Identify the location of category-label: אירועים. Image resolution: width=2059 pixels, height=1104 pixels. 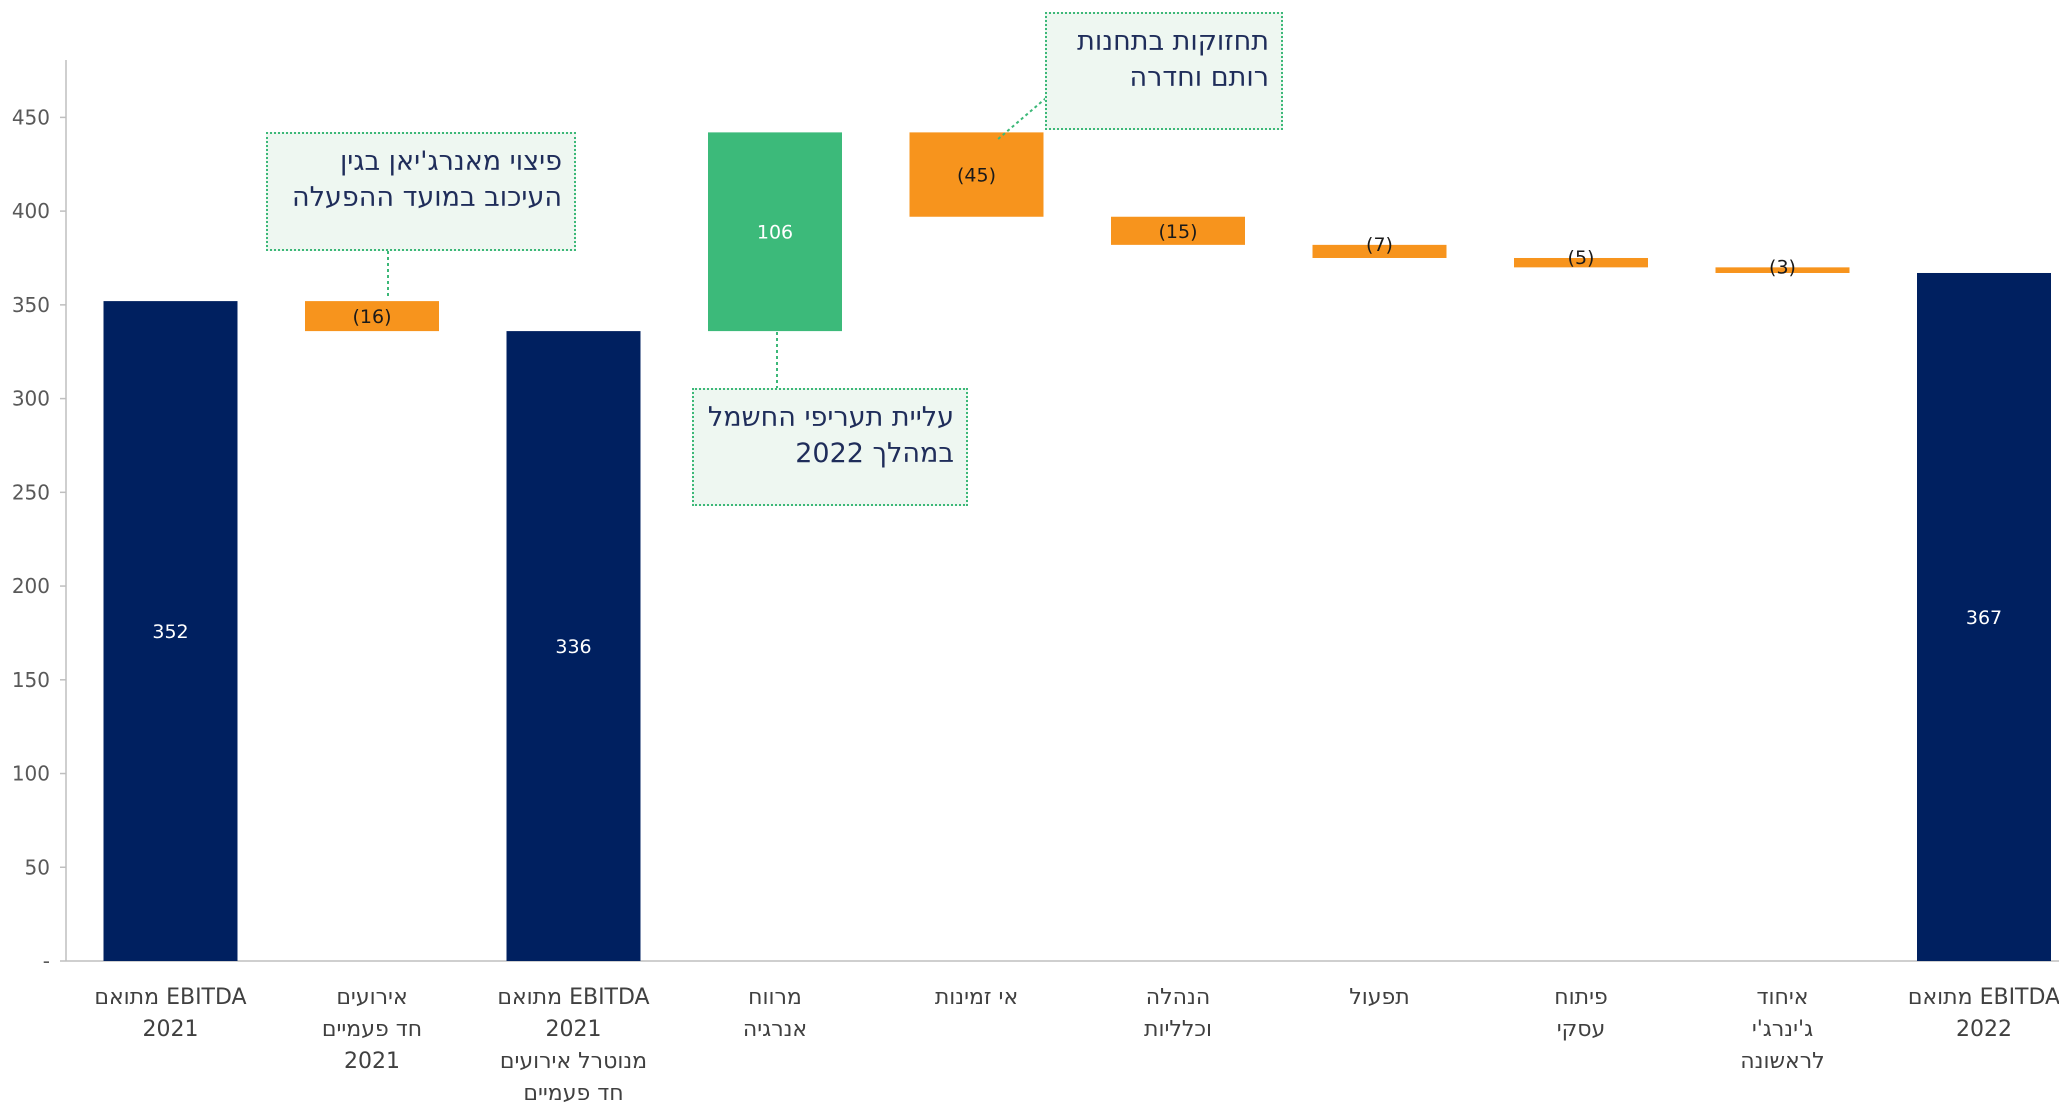
(371, 997).